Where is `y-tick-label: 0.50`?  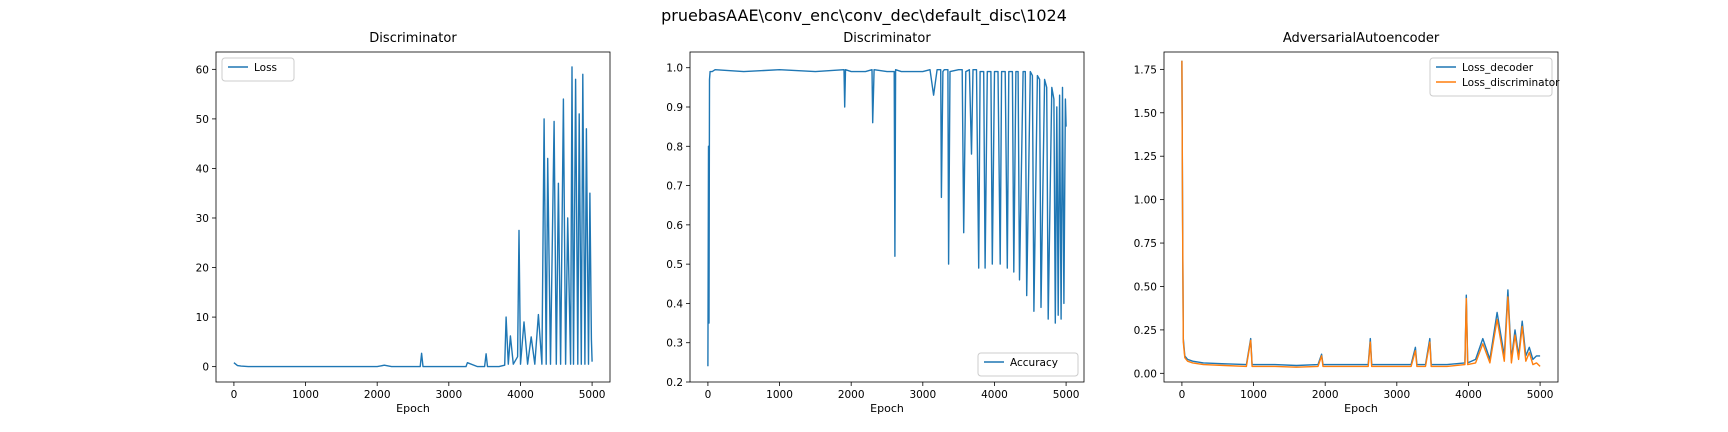
y-tick-label: 0.50 is located at coordinates (1145, 287).